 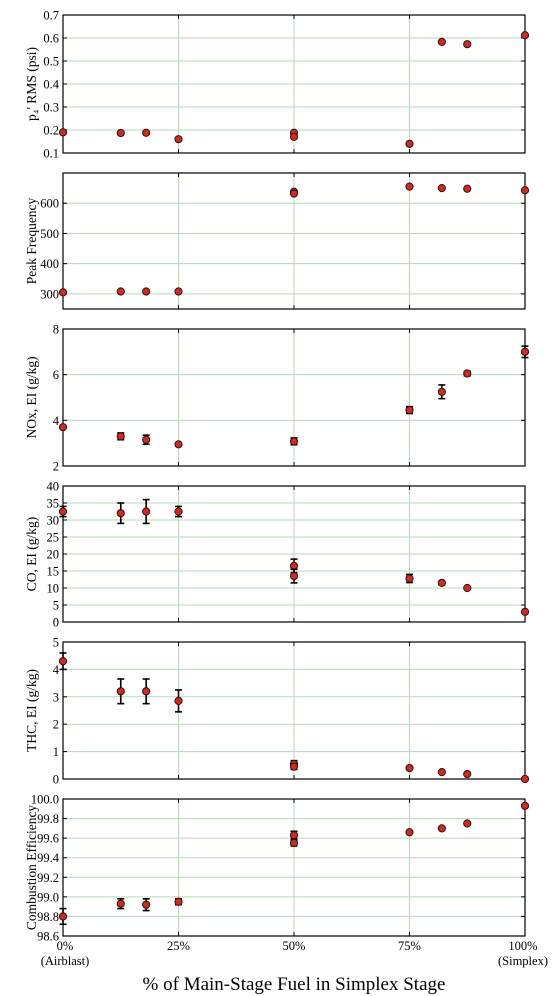 I want to click on x-axis-label: % of Main-Stage Fuel in Simplex Stage, so click(x=294, y=984).